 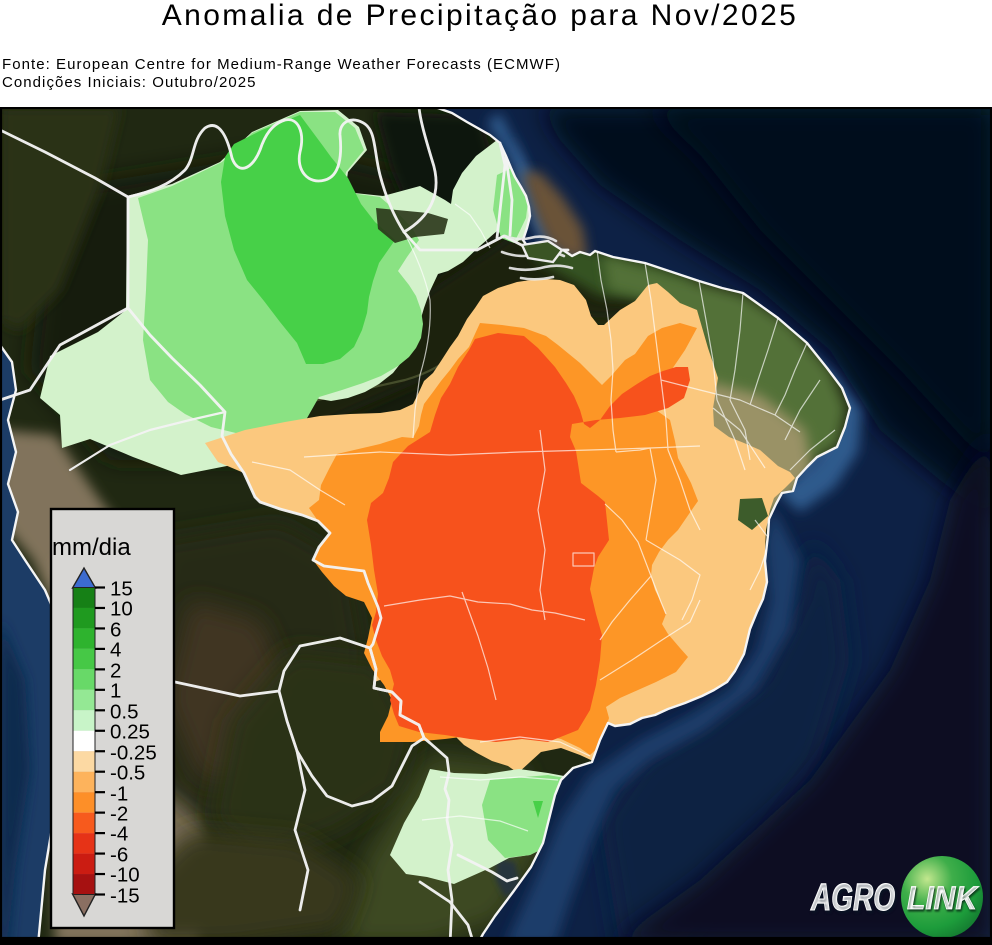 I want to click on svg-text: 0.25, so click(x=130, y=732).